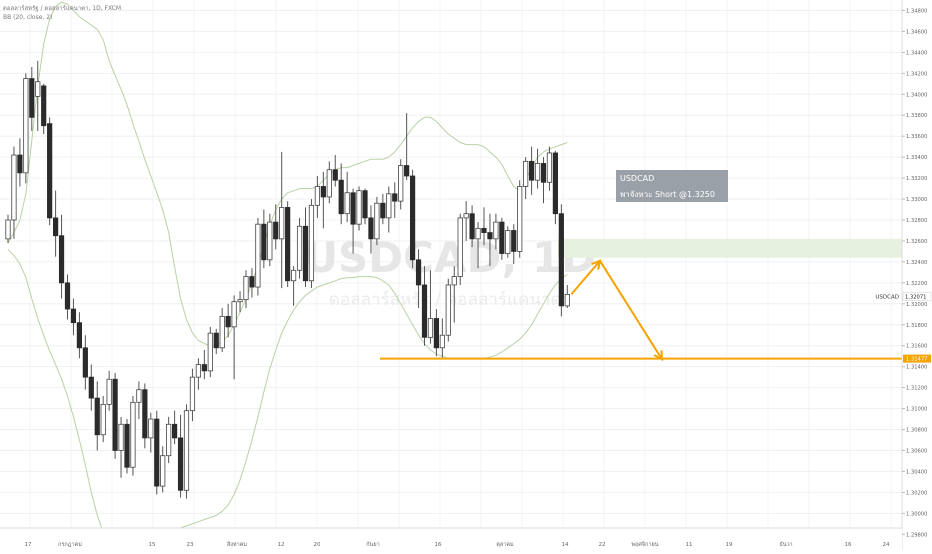 Image resolution: width=932 pixels, height=554 pixels. I want to click on annotation-label: USDCAD พาจังหวะ Short @1.3250, so click(672, 186).